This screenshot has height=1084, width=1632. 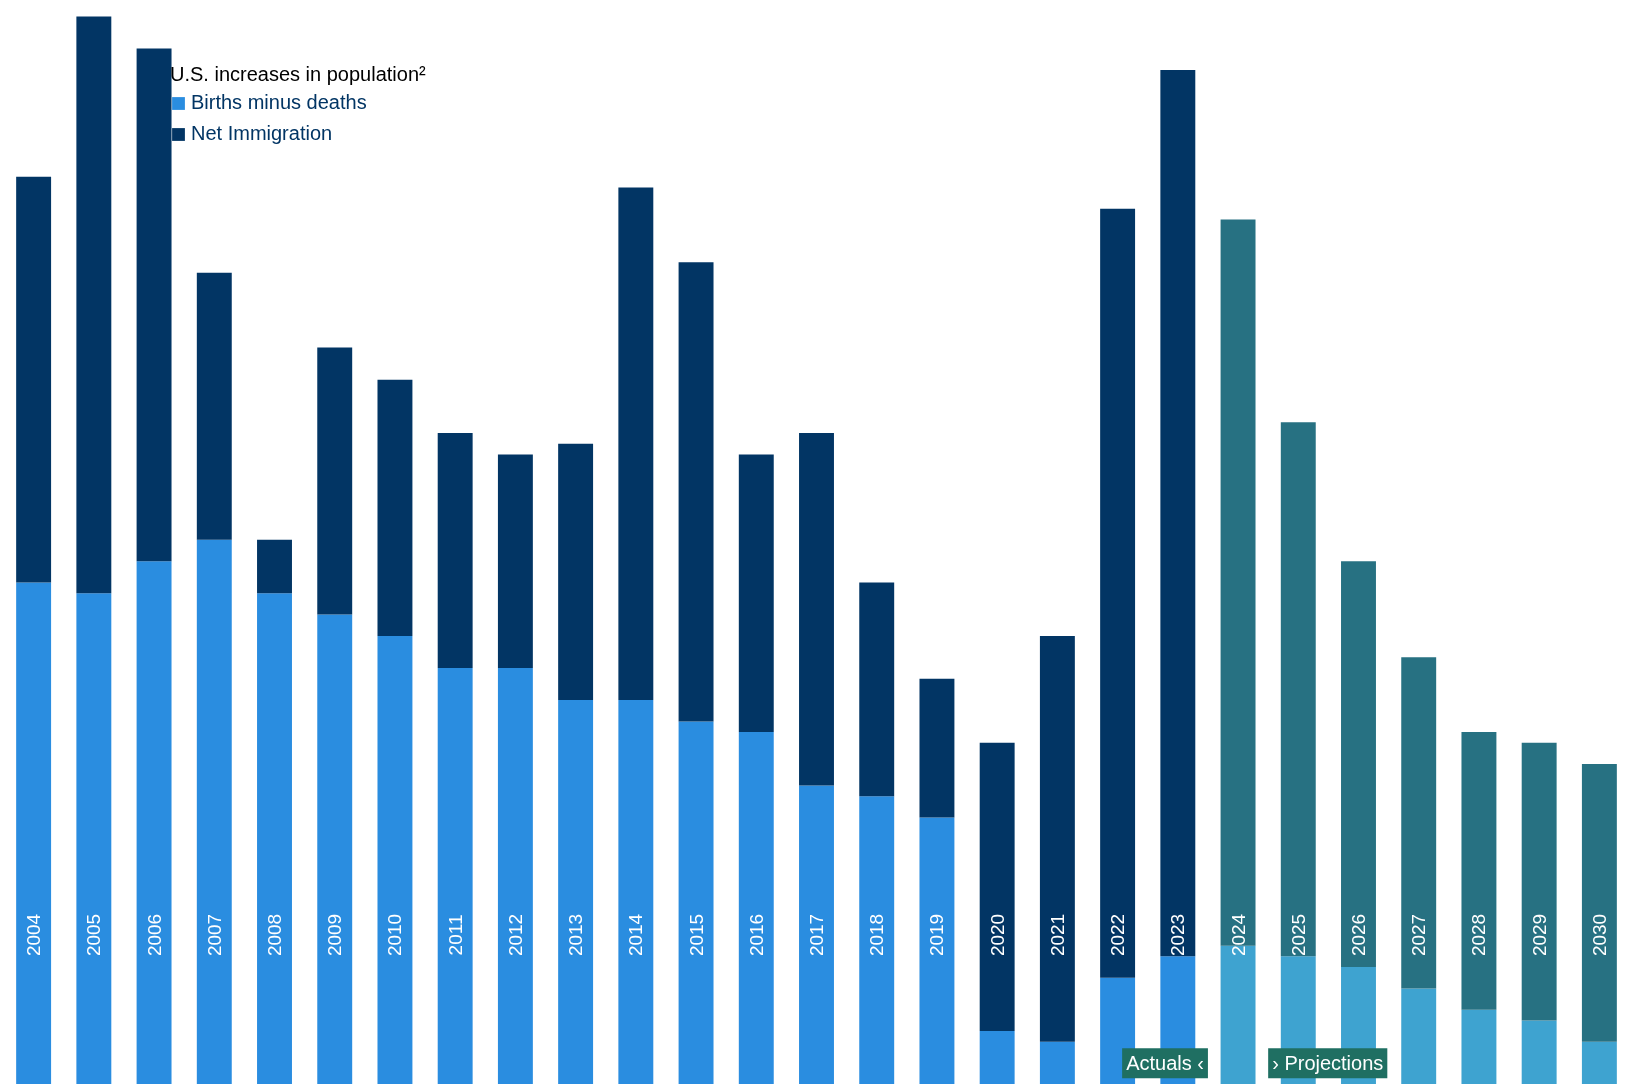 What do you see at coordinates (1328, 1063) in the screenshot?
I see `annotation: › Projections` at bounding box center [1328, 1063].